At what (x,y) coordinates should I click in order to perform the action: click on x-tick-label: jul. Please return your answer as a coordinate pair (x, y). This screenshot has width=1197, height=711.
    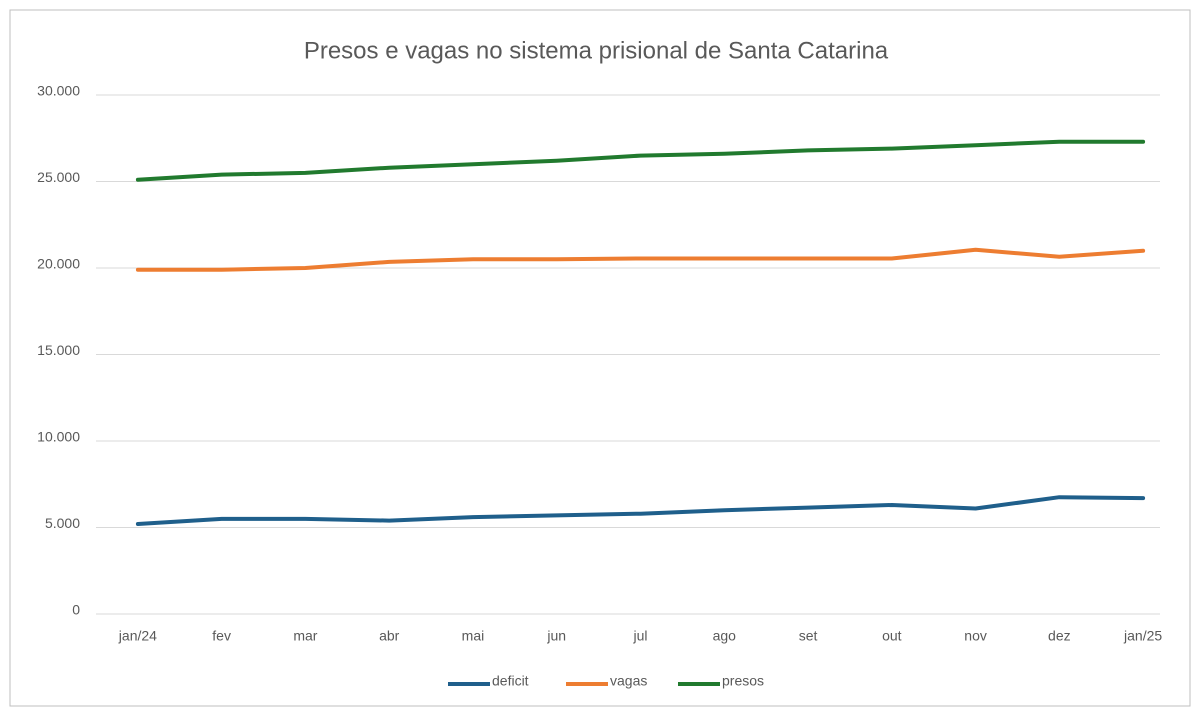
    Looking at the image, I should click on (639, 636).